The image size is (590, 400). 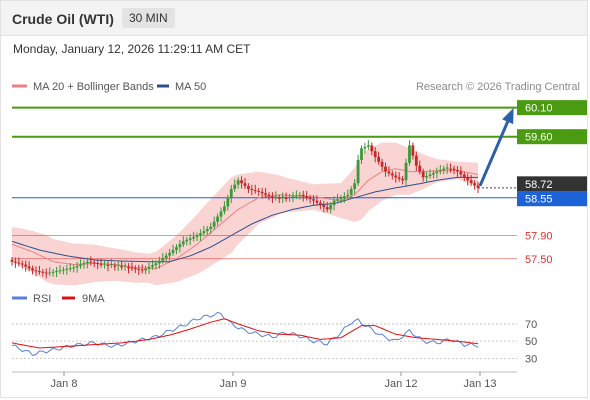 What do you see at coordinates (552, 137) in the screenshot?
I see `level-box-59.60` at bounding box center [552, 137].